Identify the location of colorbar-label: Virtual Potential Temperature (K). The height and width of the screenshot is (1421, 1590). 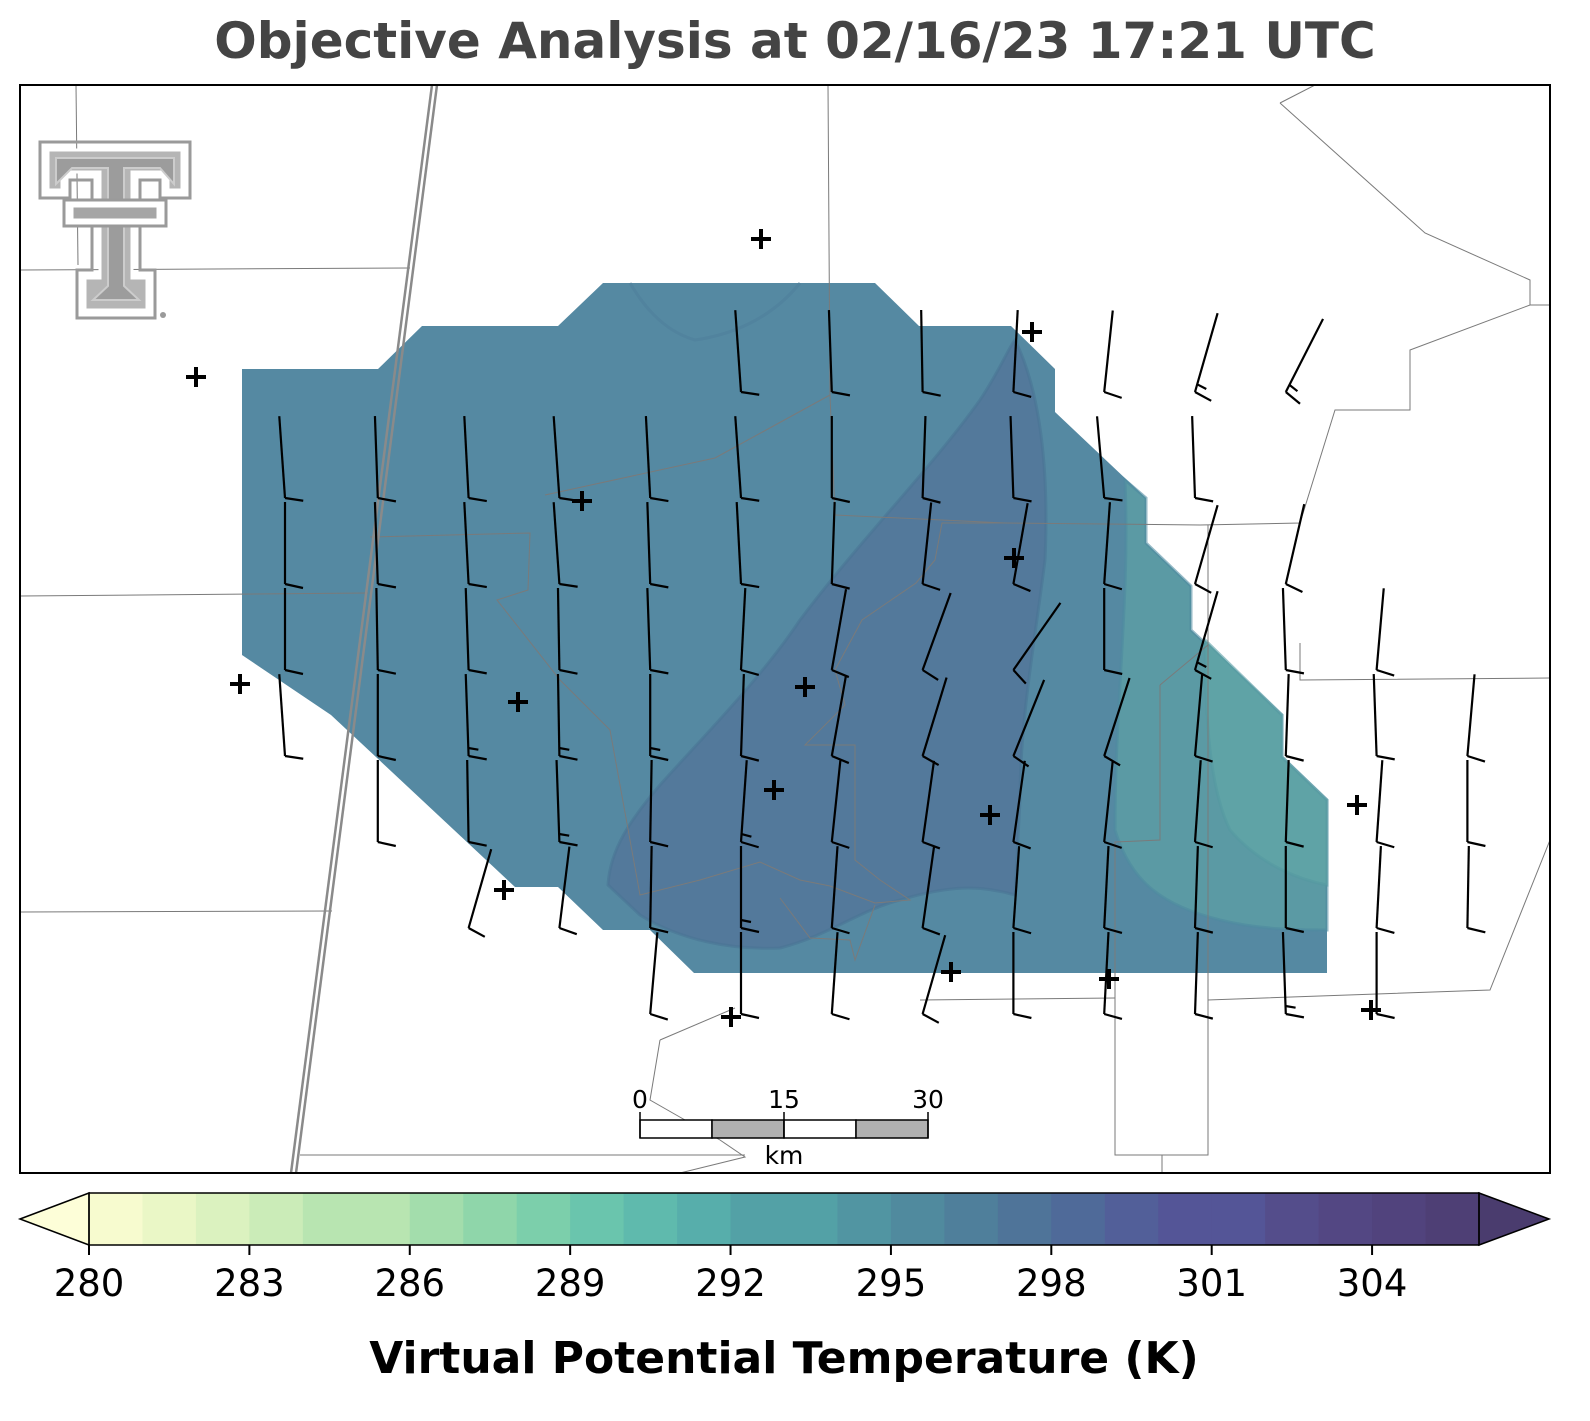
(784, 1358).